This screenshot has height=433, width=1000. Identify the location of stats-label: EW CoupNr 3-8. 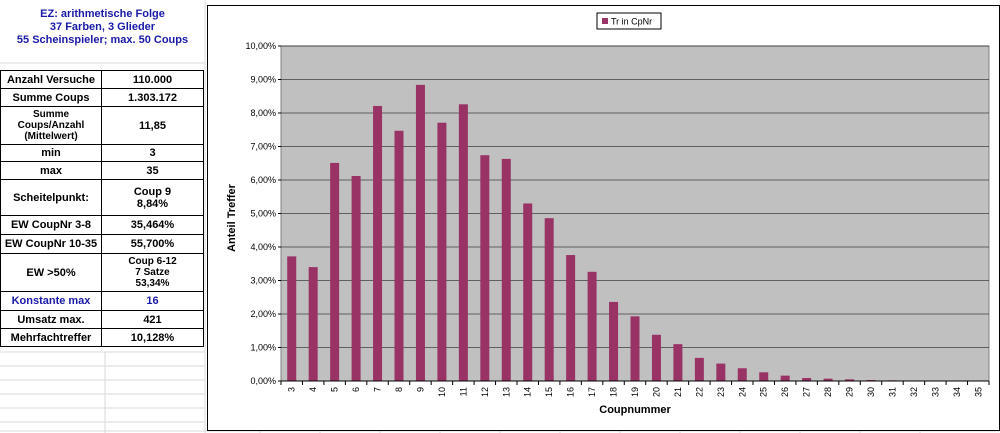
(51, 225).